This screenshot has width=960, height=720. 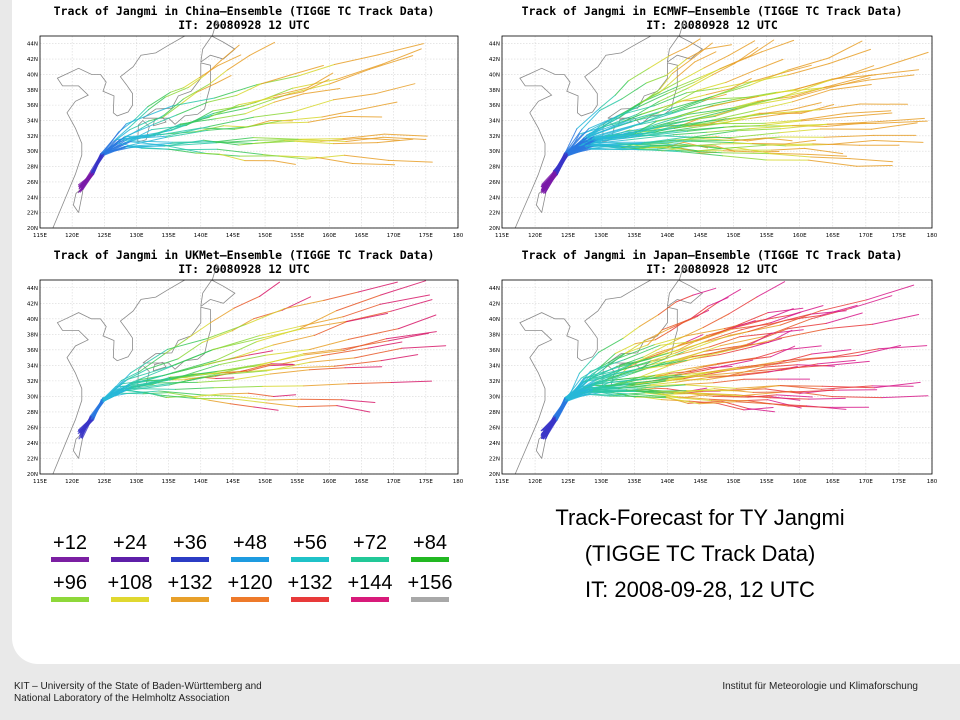 What do you see at coordinates (833, 236) in the screenshot?
I see `lon-tick-label: 165E` at bounding box center [833, 236].